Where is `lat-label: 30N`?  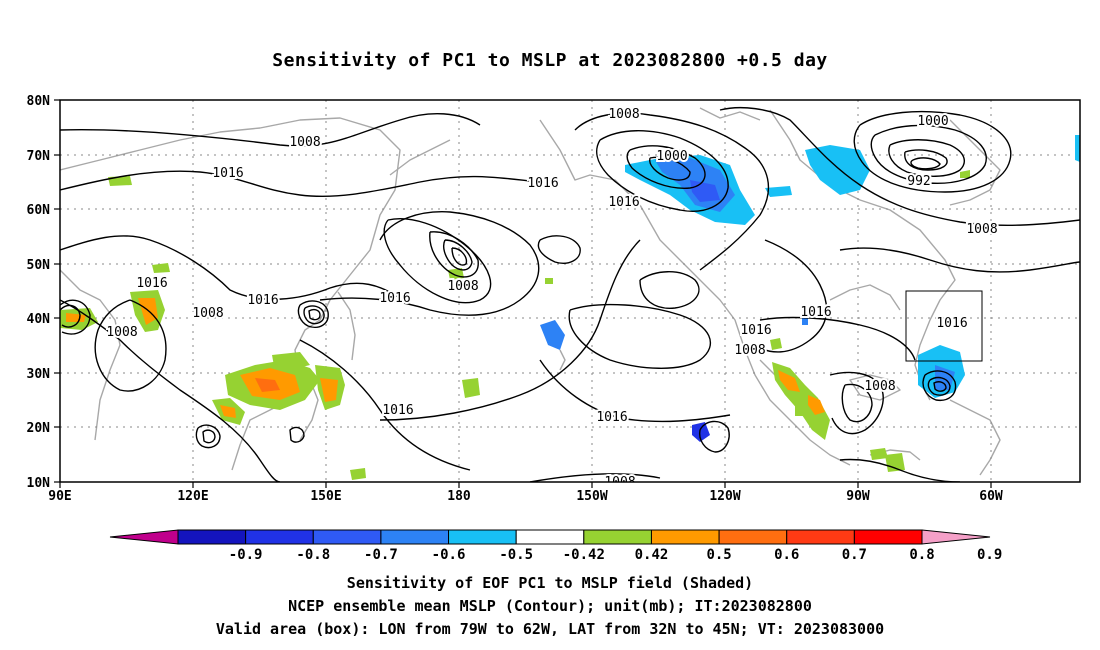
lat-label: 30N is located at coordinates (39, 374).